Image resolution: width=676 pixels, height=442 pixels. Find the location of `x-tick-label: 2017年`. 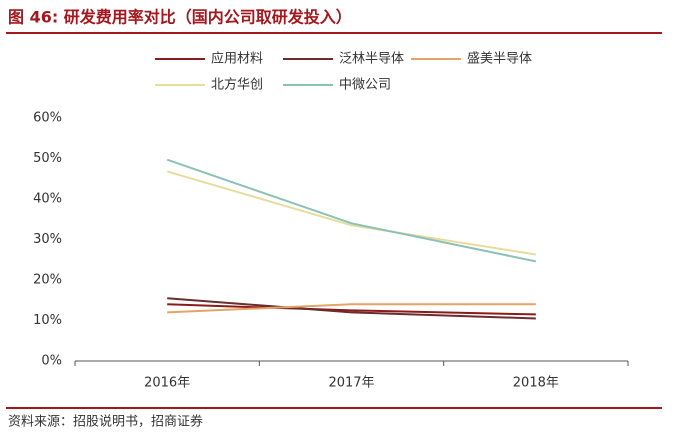

x-tick-label: 2017年 is located at coordinates (351, 383).